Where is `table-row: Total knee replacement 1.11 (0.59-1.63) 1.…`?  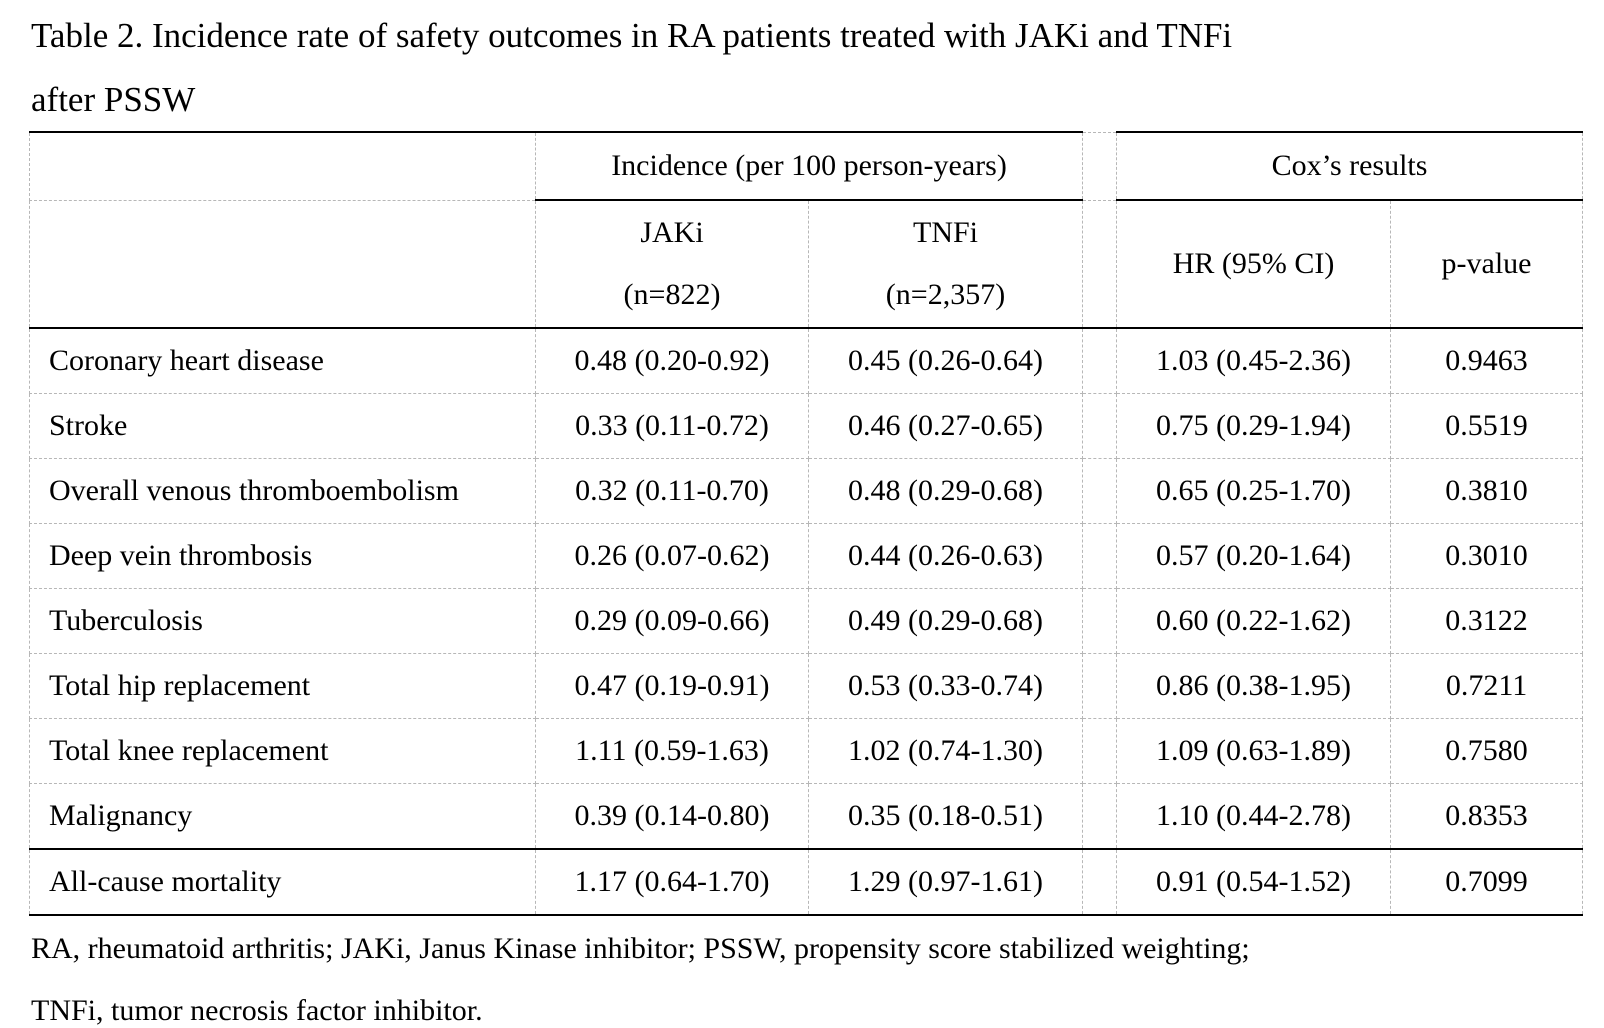 table-row: Total knee replacement 1.11 (0.59-1.63) 1.… is located at coordinates (806, 751).